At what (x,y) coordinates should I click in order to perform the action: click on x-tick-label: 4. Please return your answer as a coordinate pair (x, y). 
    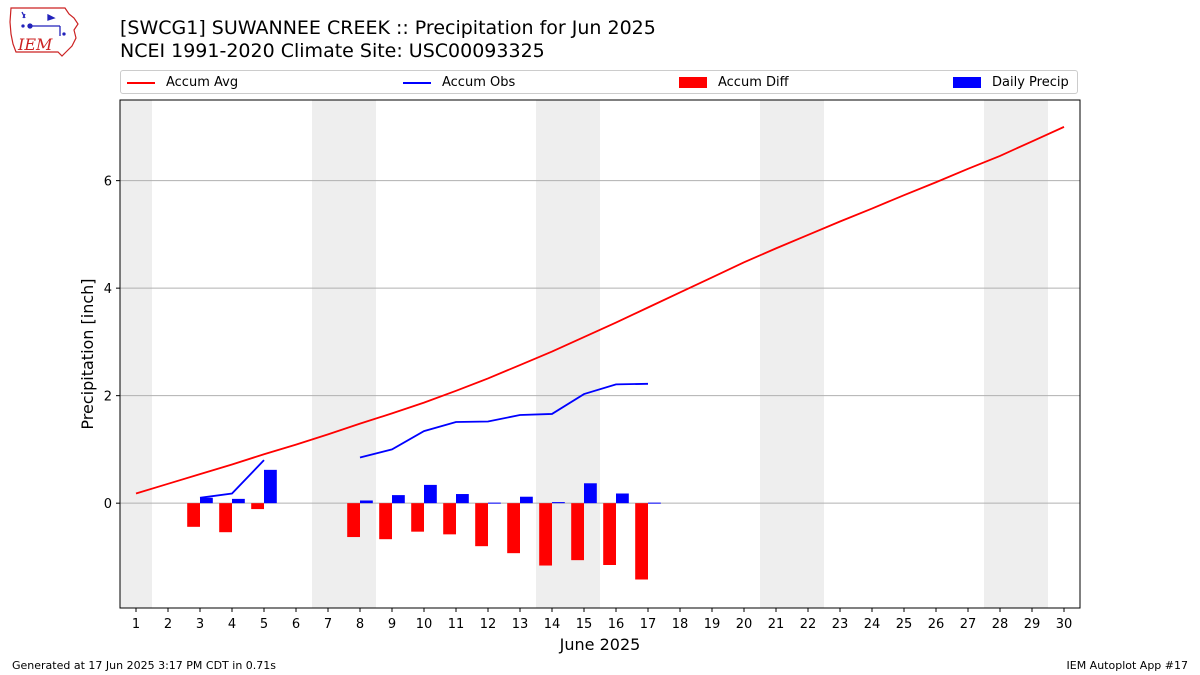
    Looking at the image, I should click on (232, 624).